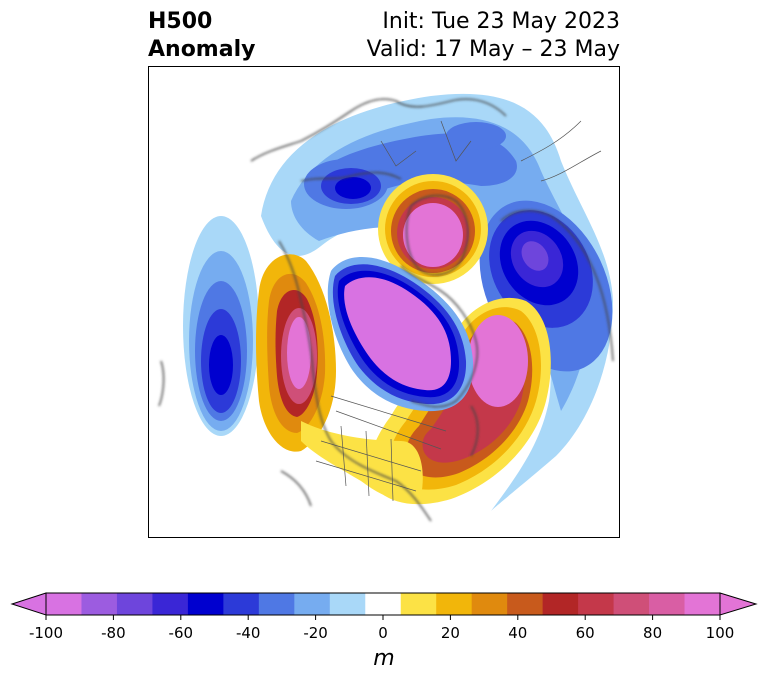  I want to click on colorbar-tick-label: -20, so click(315, 633).